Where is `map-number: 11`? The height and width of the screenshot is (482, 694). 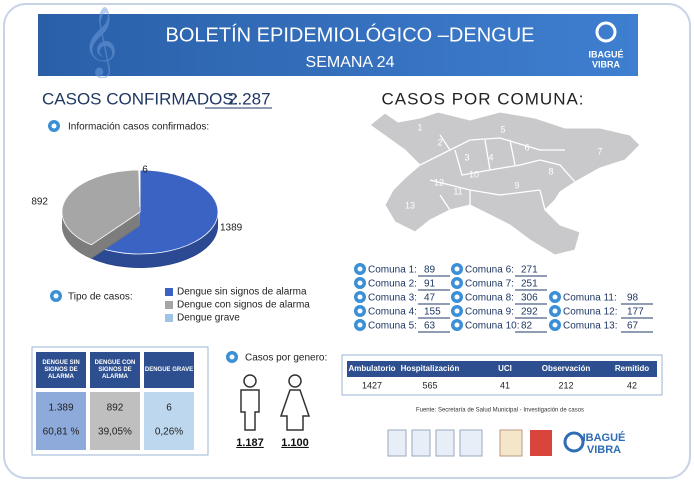
map-number: 11 is located at coordinates (457, 191).